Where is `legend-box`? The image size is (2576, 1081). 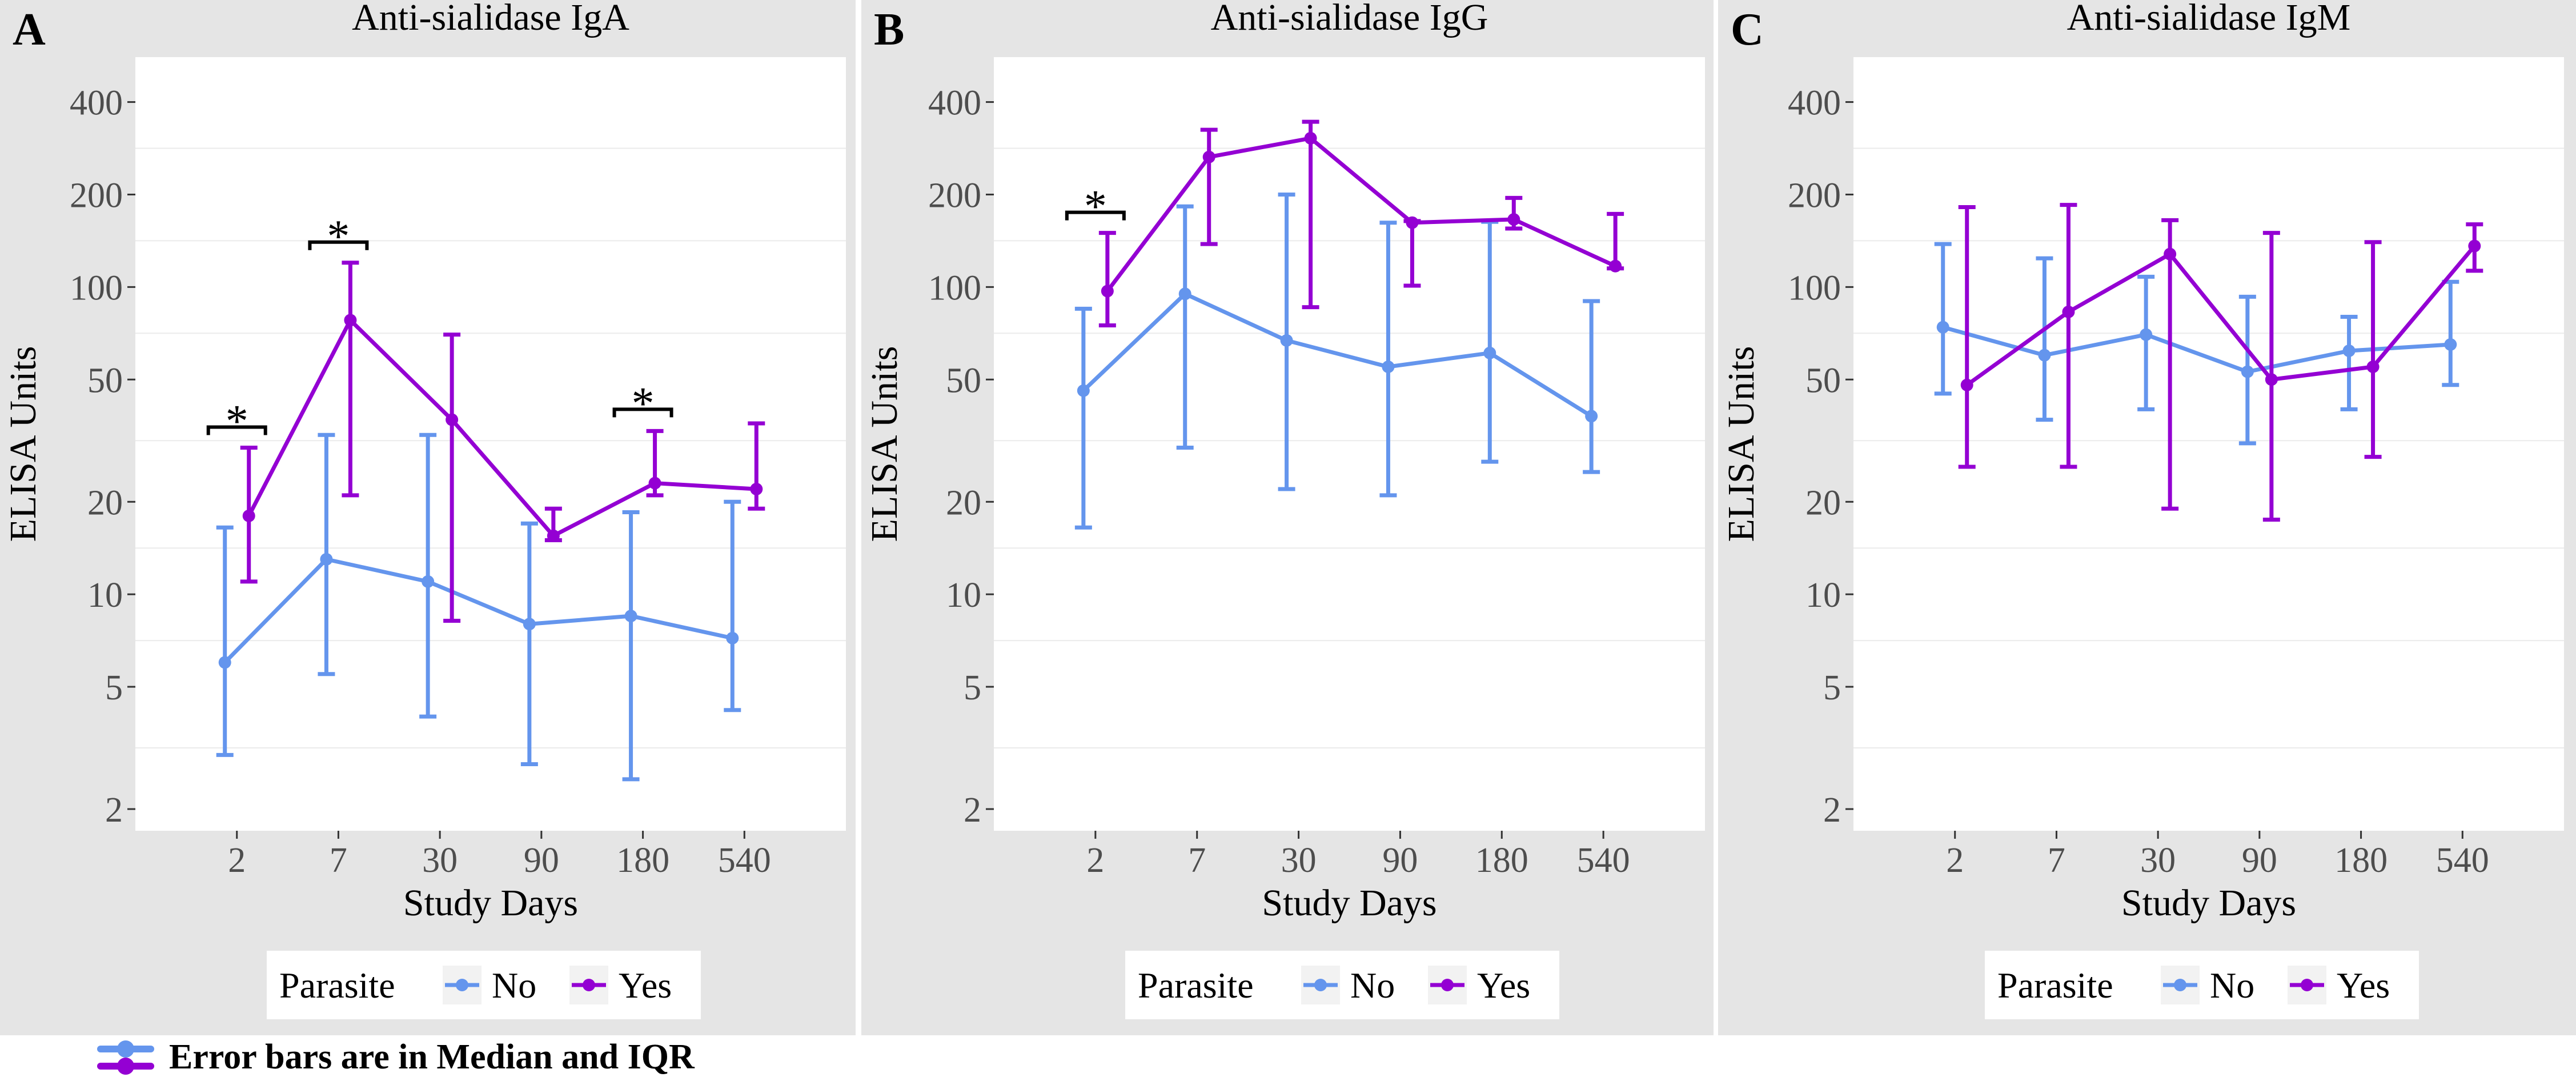 legend-box is located at coordinates (2202, 985).